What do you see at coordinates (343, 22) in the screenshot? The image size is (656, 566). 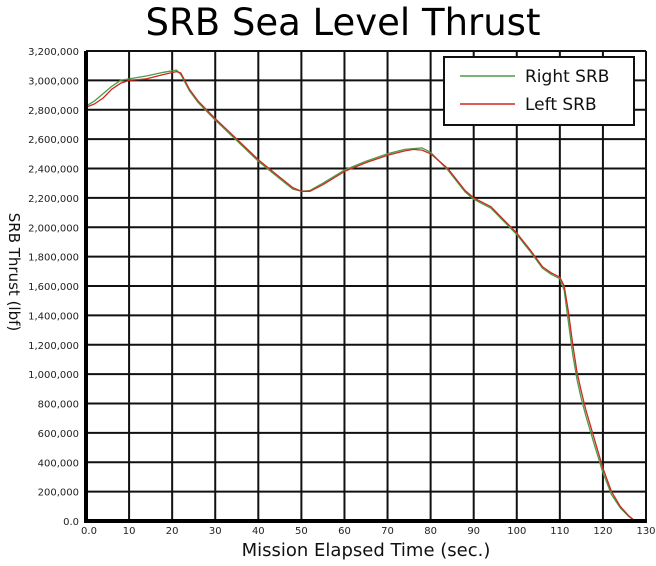 I see `chart-title: SRB Sea Level Thrust` at bounding box center [343, 22].